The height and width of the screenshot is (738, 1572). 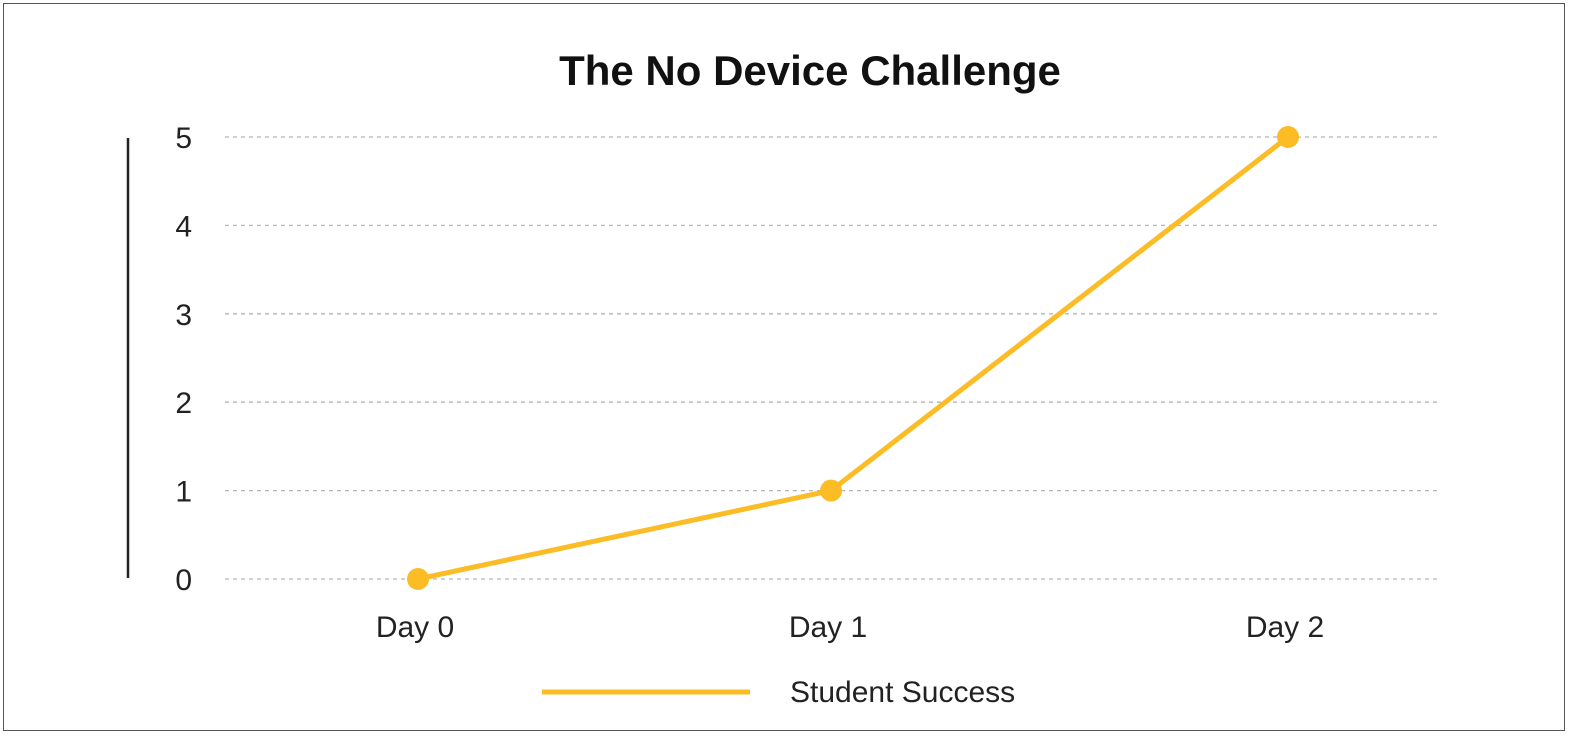 What do you see at coordinates (183, 138) in the screenshot?
I see `y-tick-label-5: 5` at bounding box center [183, 138].